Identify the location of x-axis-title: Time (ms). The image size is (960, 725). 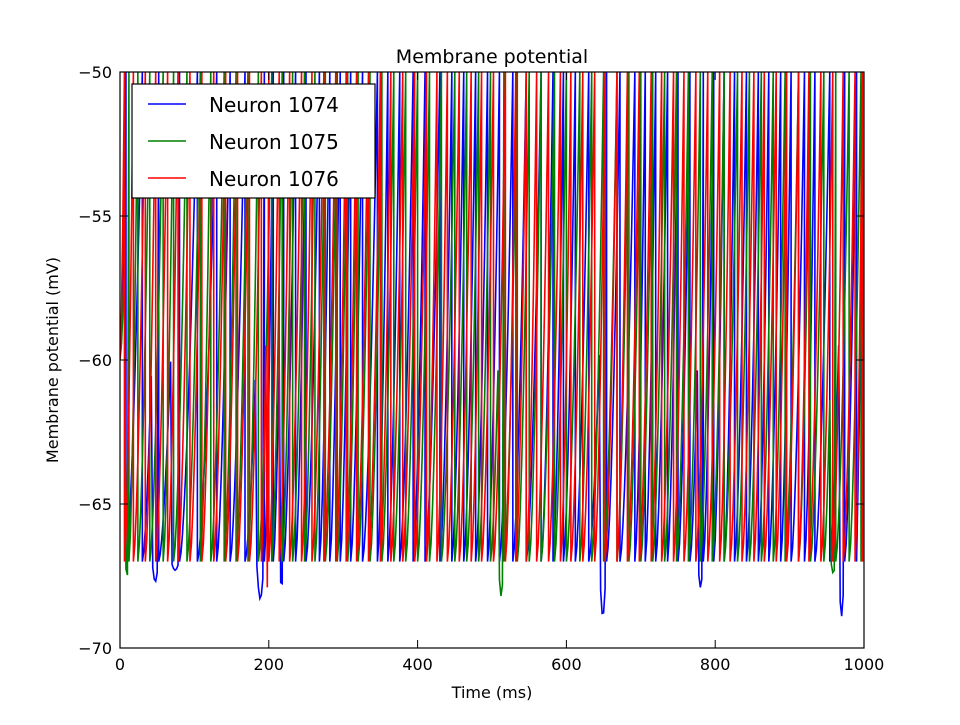
(492, 692).